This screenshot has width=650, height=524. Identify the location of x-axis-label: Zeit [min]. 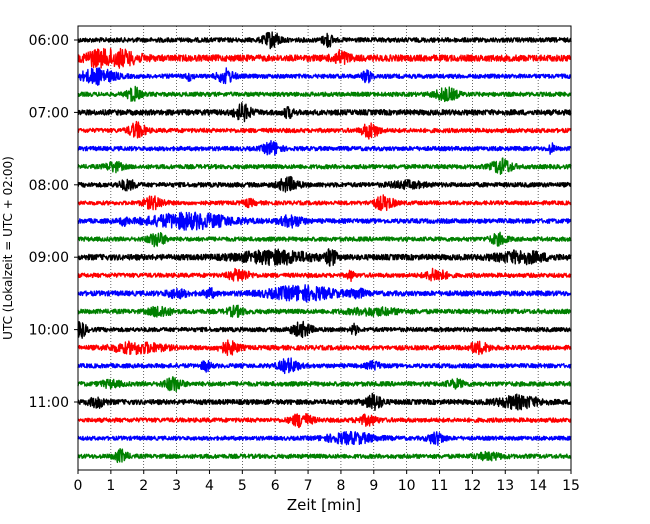
(324, 505).